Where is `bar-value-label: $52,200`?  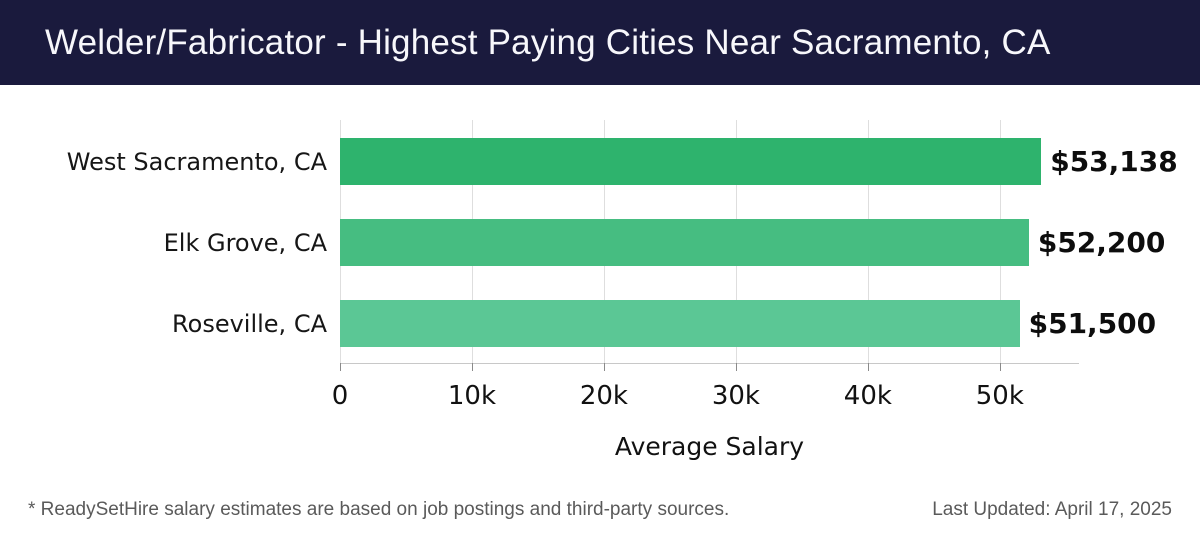 bar-value-label: $52,200 is located at coordinates (1101, 242).